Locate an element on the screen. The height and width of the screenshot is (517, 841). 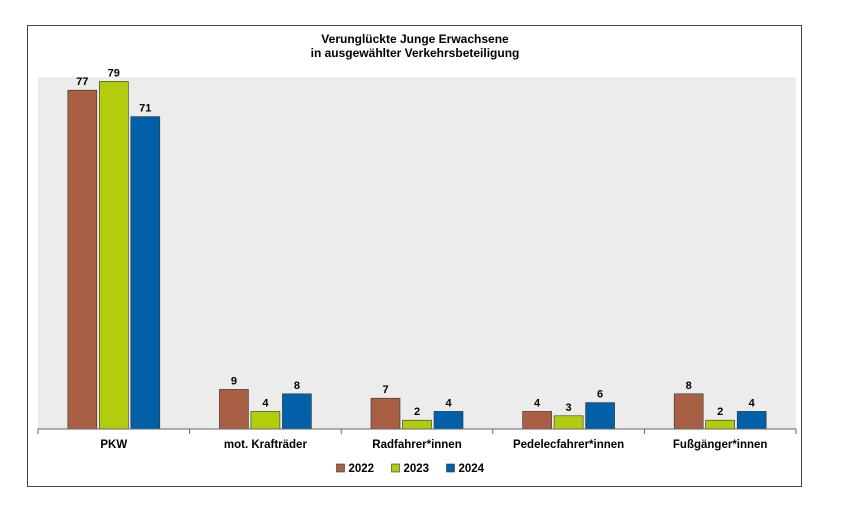
x-tick-label: Radfahrer*innen is located at coordinates (416, 445).